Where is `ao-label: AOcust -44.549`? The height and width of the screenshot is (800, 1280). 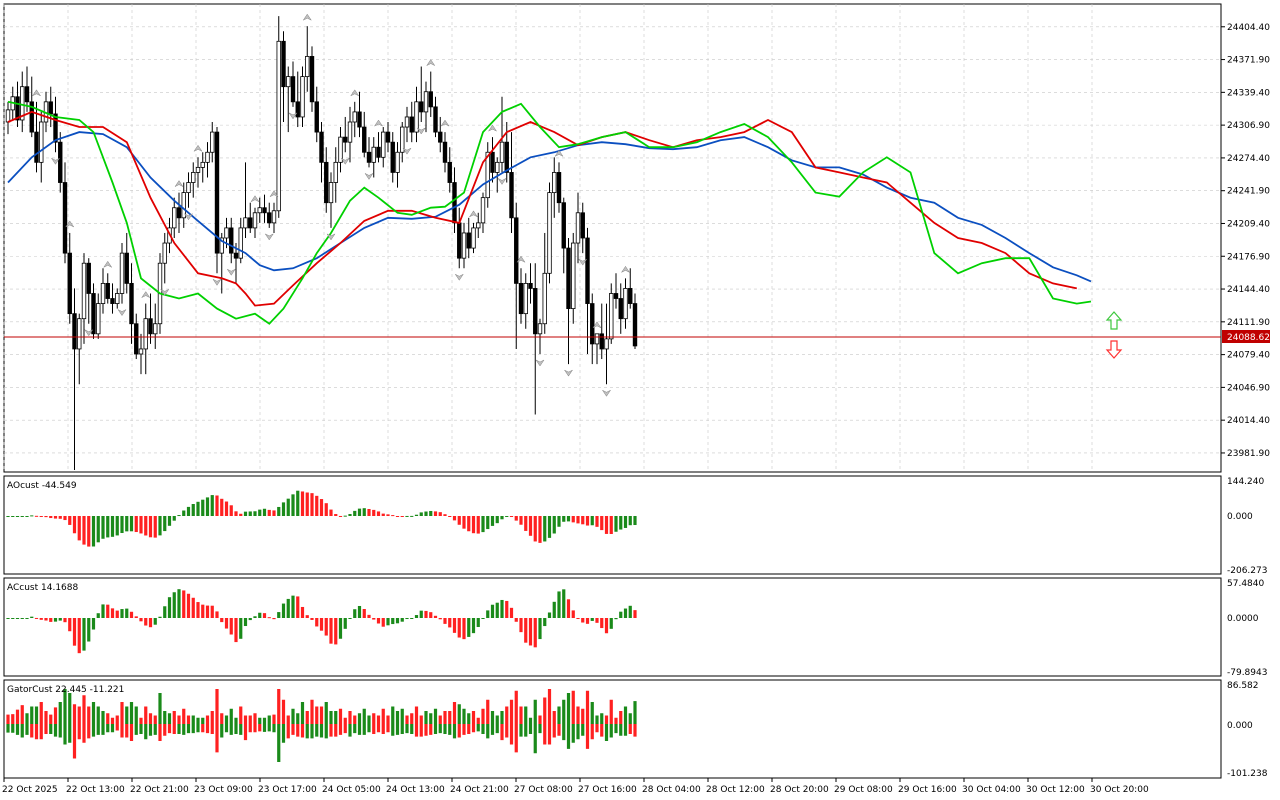
ao-label: AOcust -44.549 is located at coordinates (42, 486).